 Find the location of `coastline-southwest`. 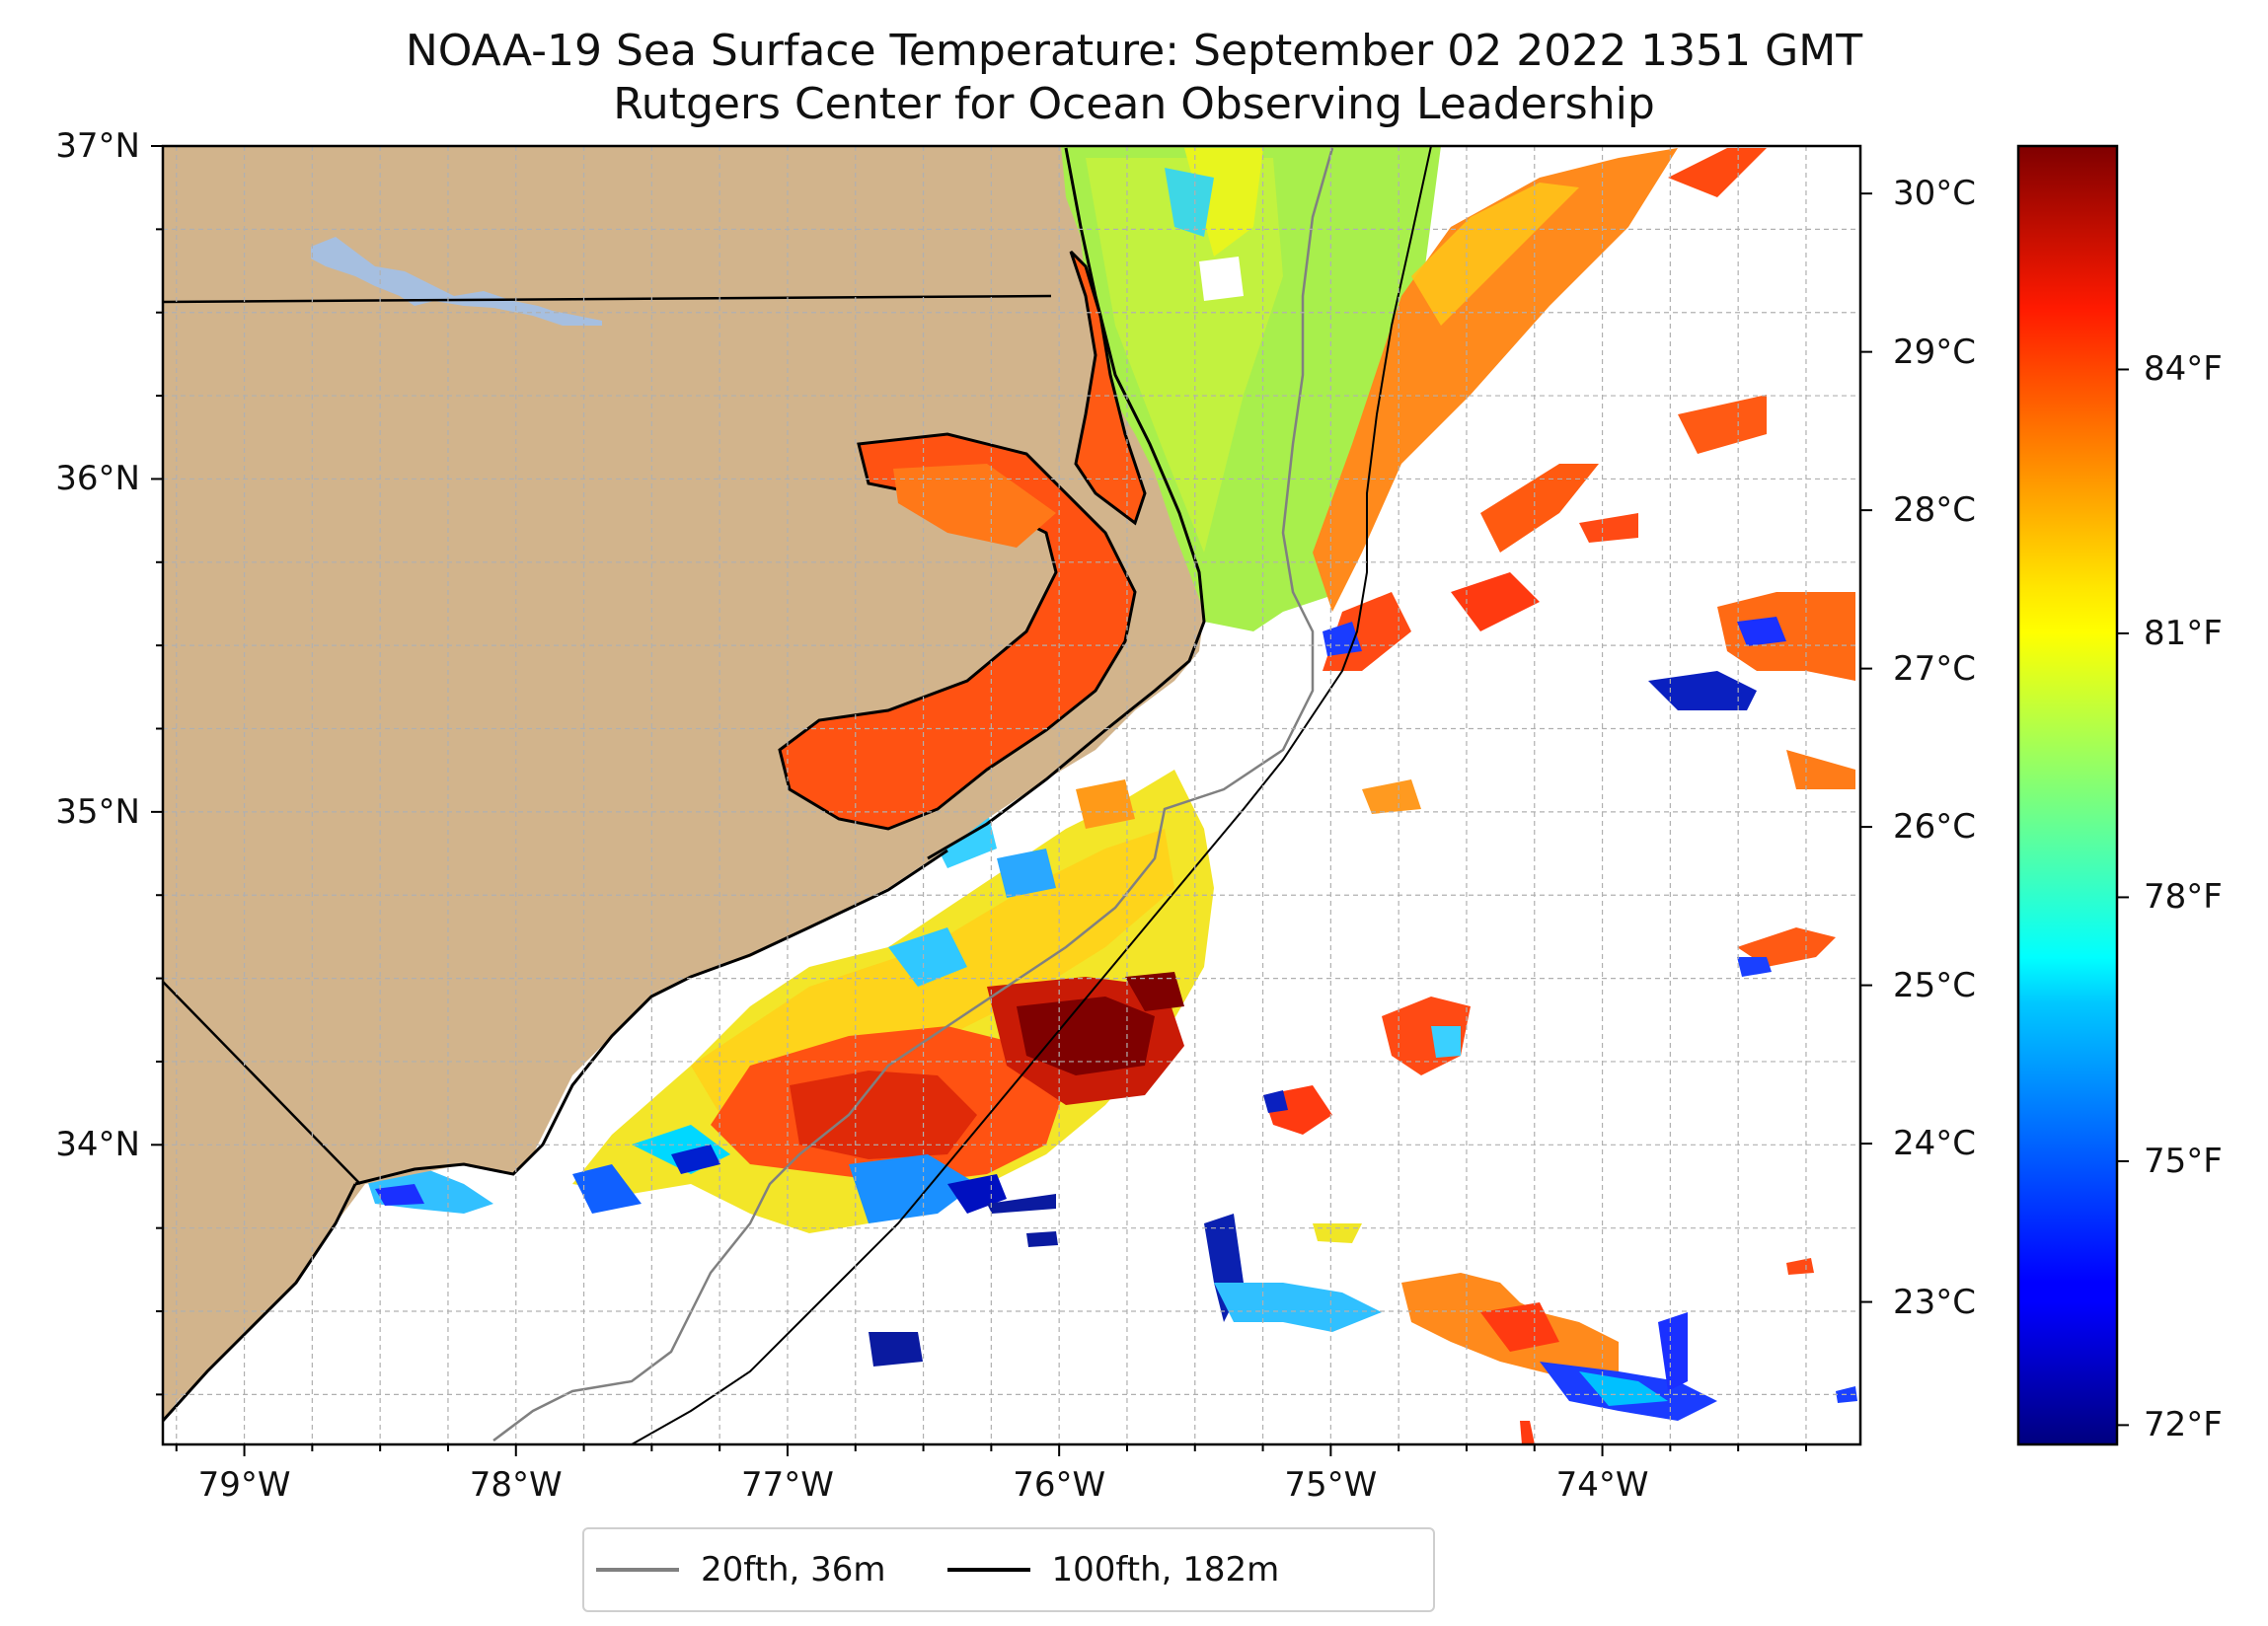

coastline-southwest is located at coordinates (260, 1303).